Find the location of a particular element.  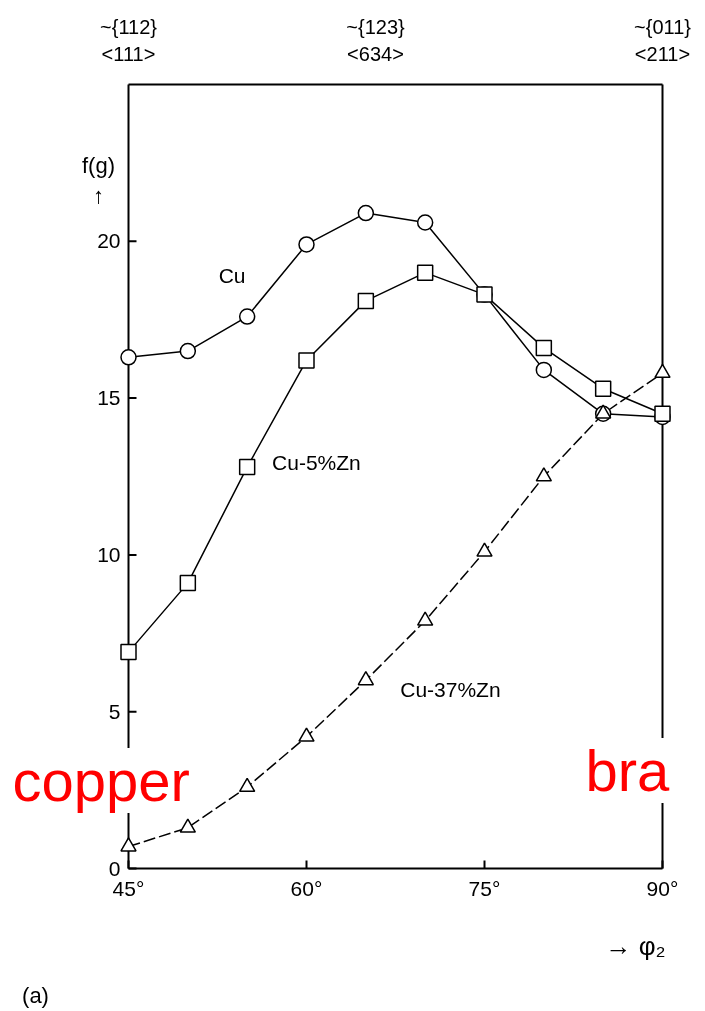

series-label: Cu-5%Zn is located at coordinates (316, 462).